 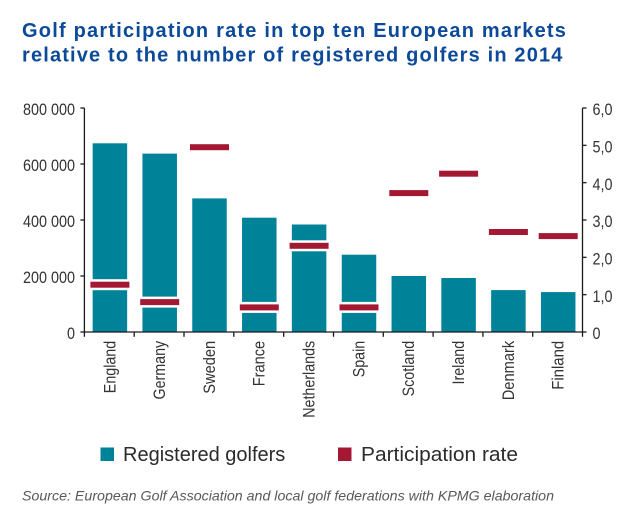 I want to click on svg-text: 200 000, so click(x=49, y=277).